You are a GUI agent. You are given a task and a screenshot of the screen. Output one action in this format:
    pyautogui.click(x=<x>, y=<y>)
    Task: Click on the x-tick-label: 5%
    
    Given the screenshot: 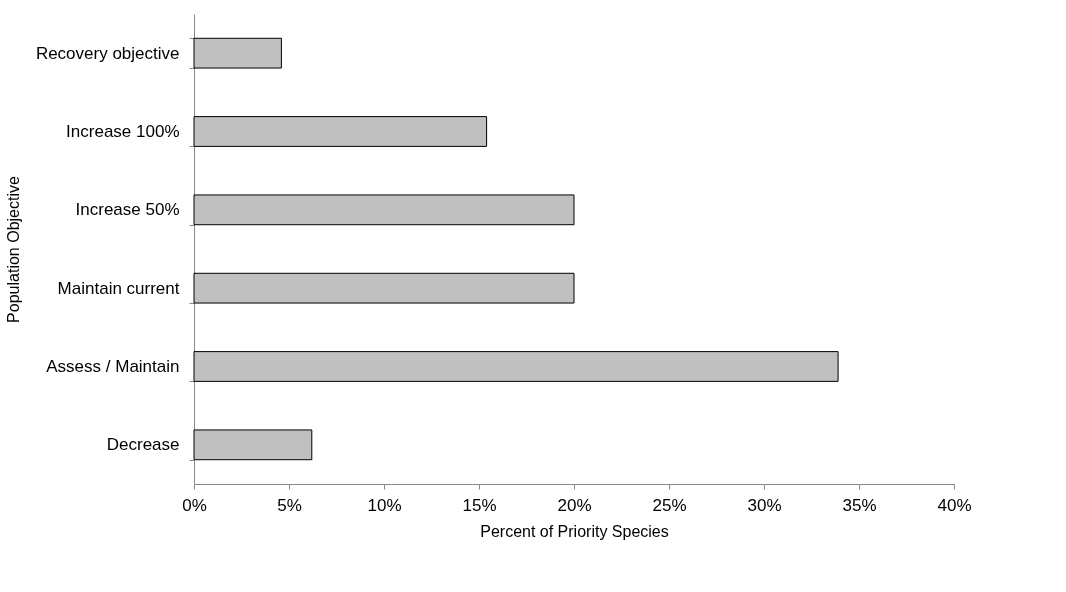 What is the action you would take?
    pyautogui.click(x=289, y=505)
    